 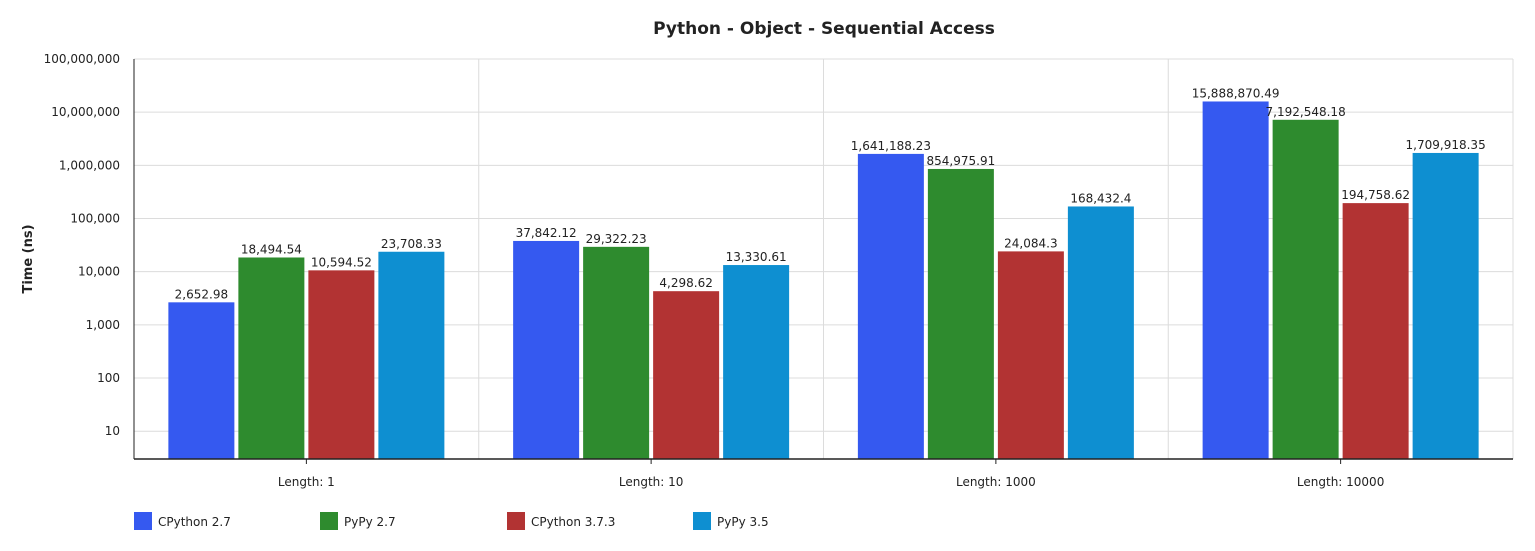 What do you see at coordinates (743, 522) in the screenshot?
I see `legend-label: PyPy 3.5` at bounding box center [743, 522].